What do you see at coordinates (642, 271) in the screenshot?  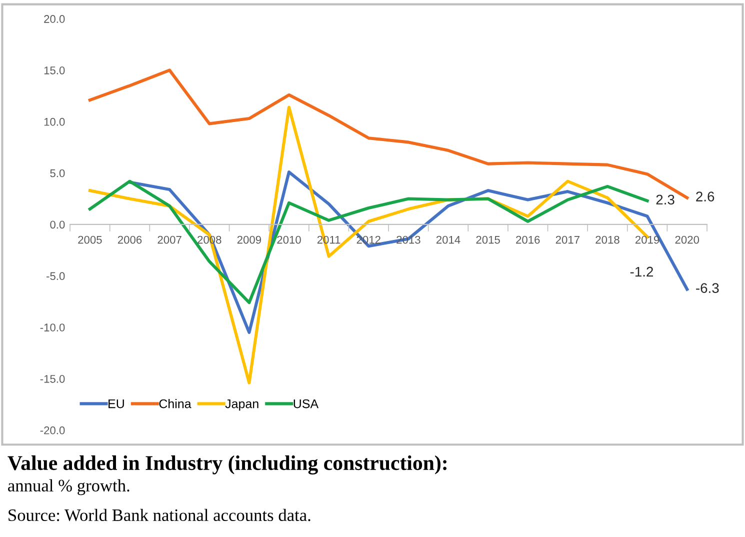 I see `data-label: -1.2` at bounding box center [642, 271].